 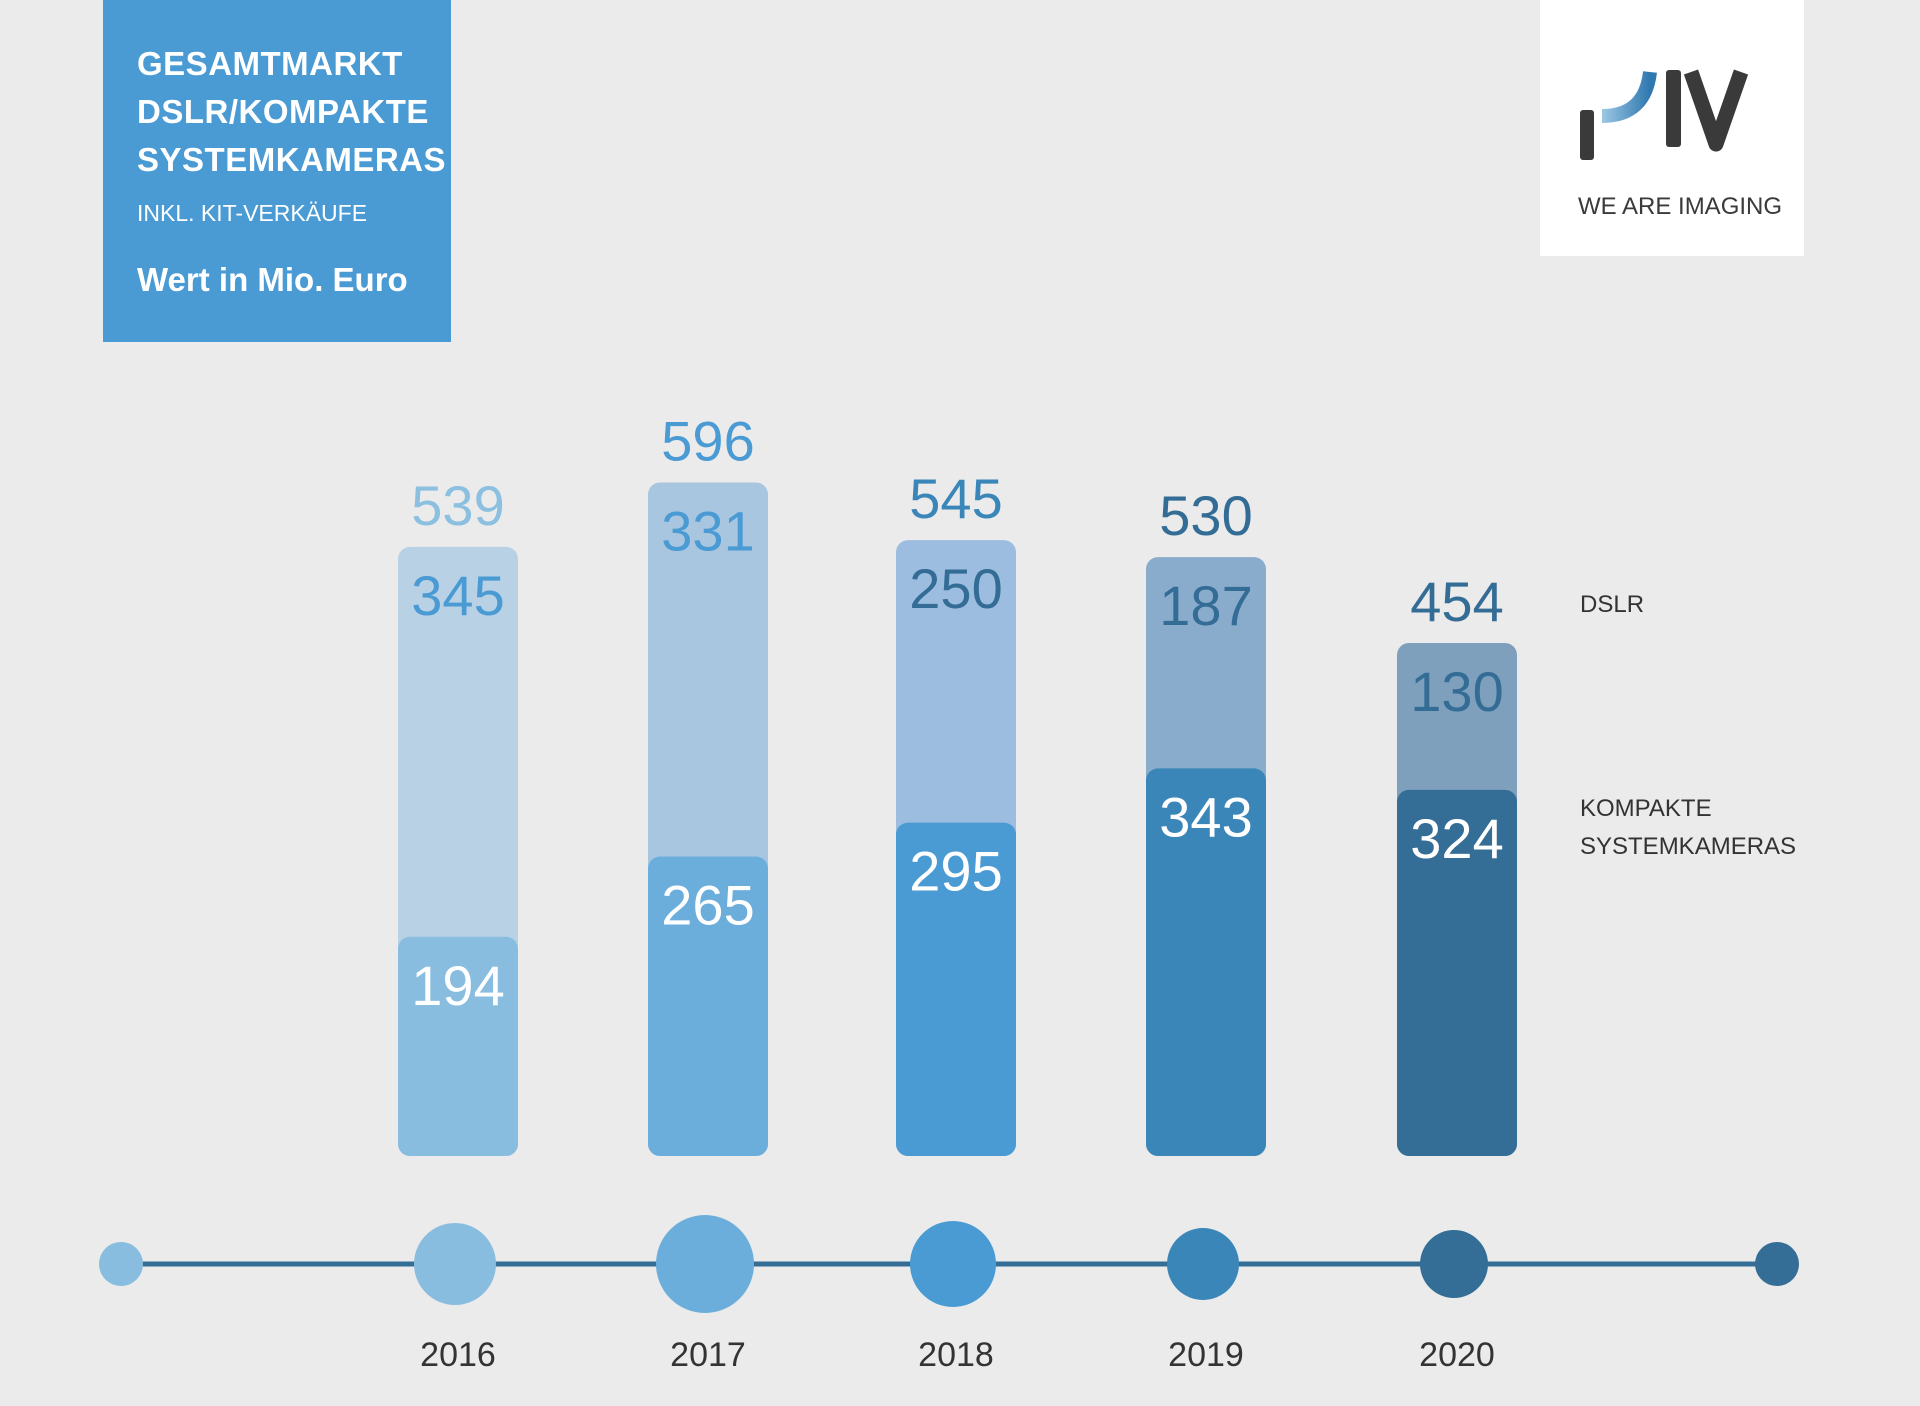 I want to click on compact-label-2017: 265, so click(x=707, y=905).